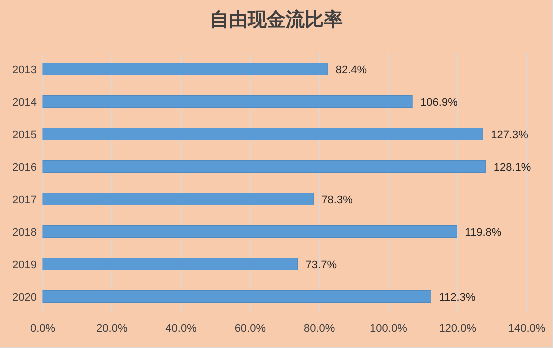 The image size is (553, 348). I want to click on data-label: 127.3%, so click(510, 135).